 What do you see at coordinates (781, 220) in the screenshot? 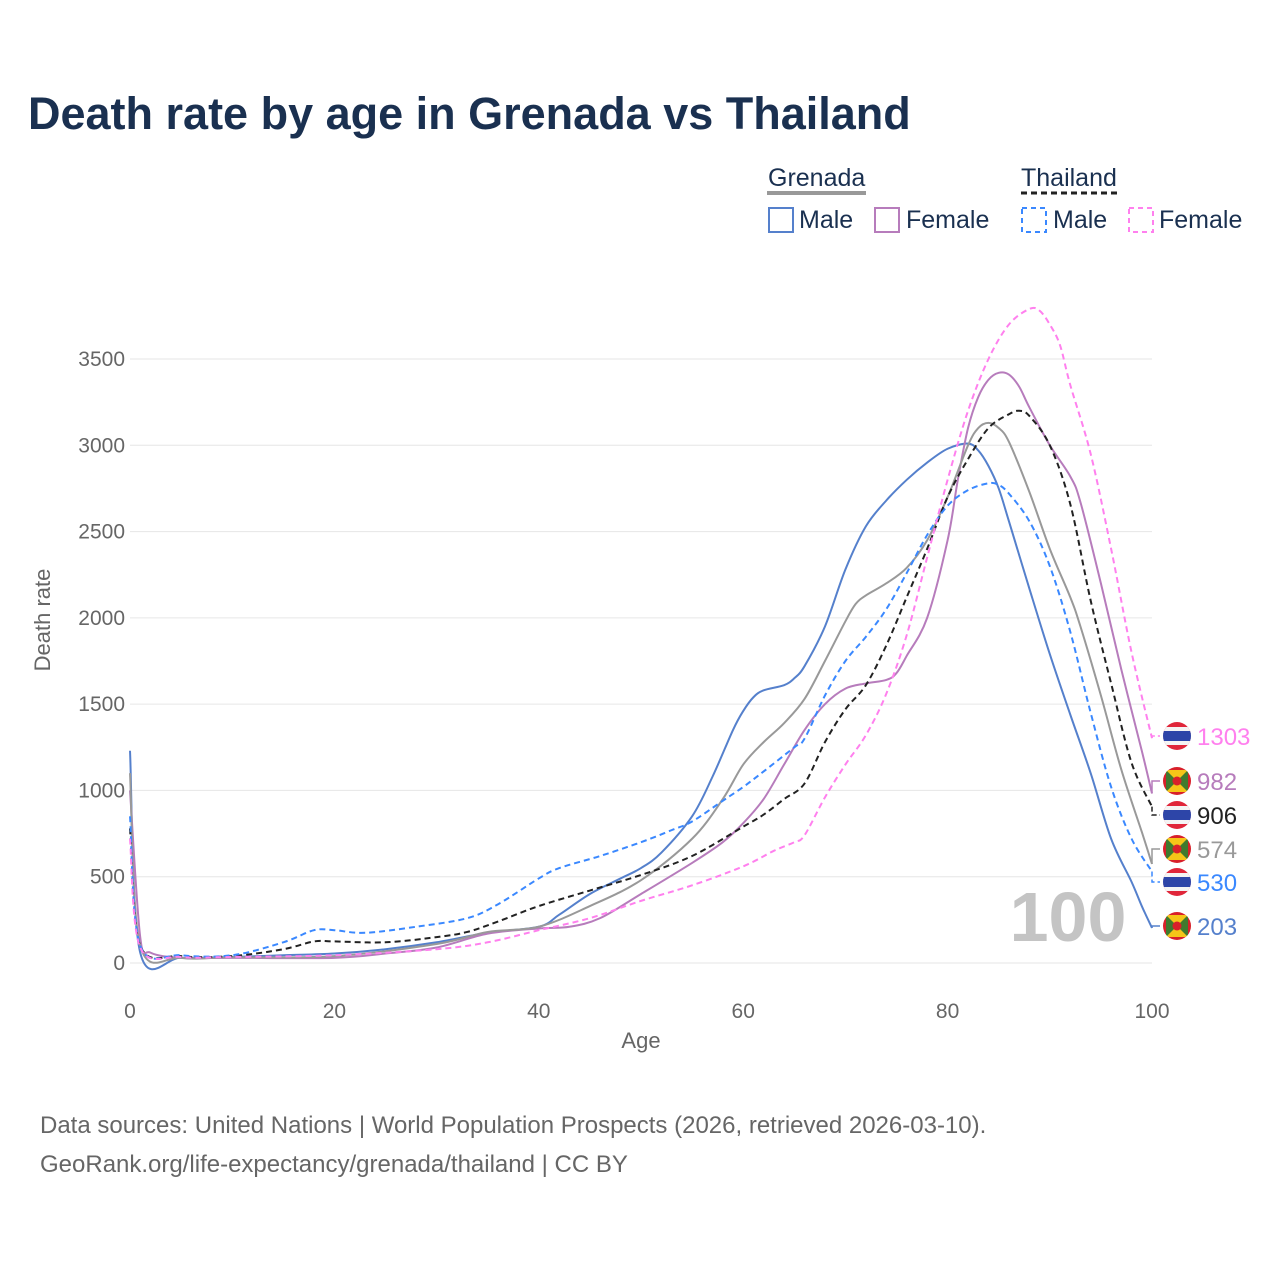
I see `legend-grenada-male-swatch` at bounding box center [781, 220].